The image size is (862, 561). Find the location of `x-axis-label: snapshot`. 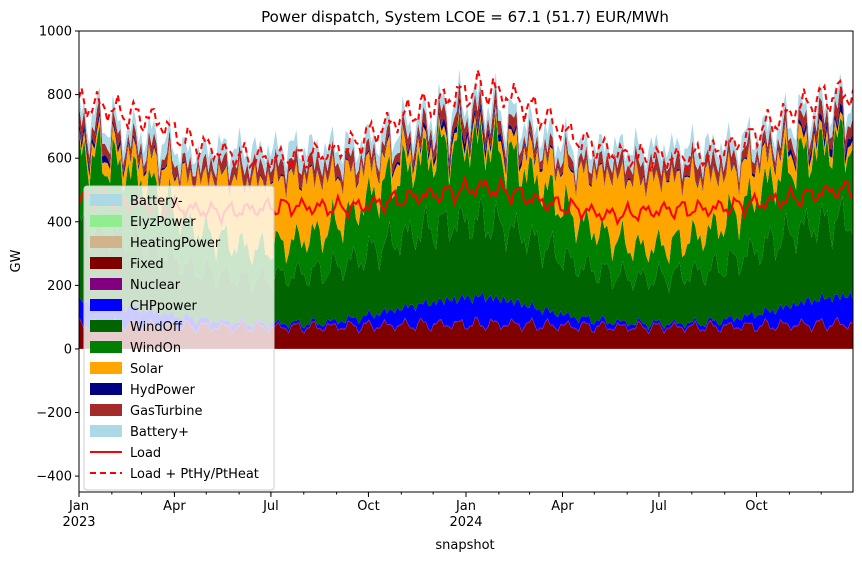

x-axis-label: snapshot is located at coordinates (464, 545).